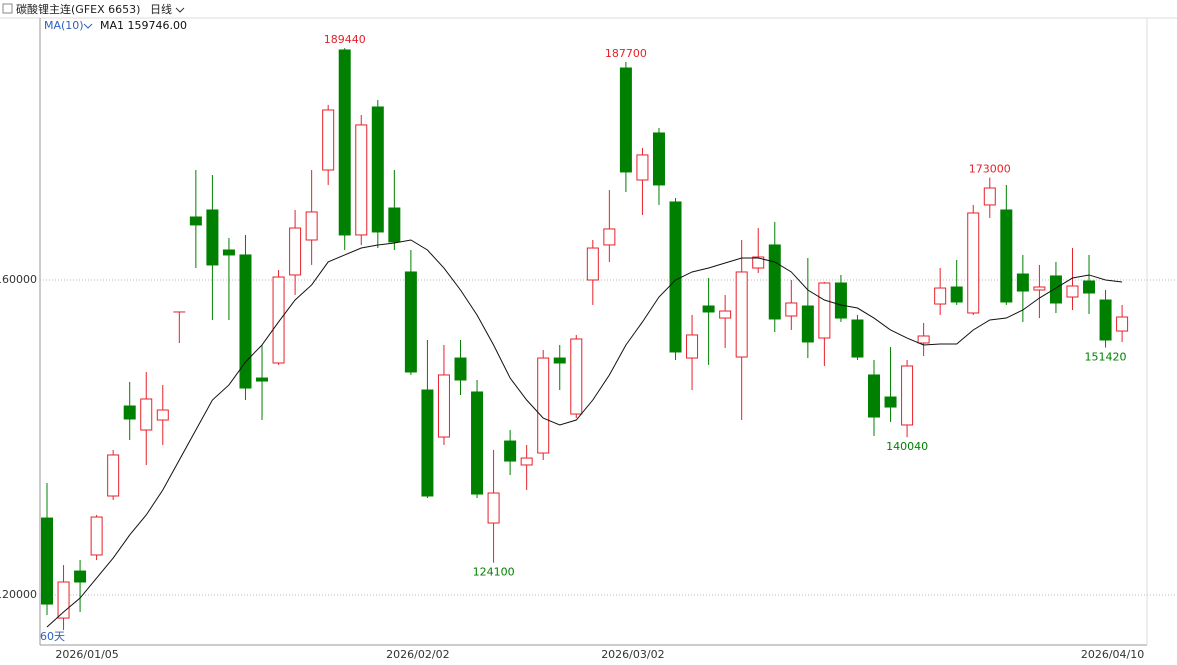  I want to click on high-label: 189440, so click(345, 39).